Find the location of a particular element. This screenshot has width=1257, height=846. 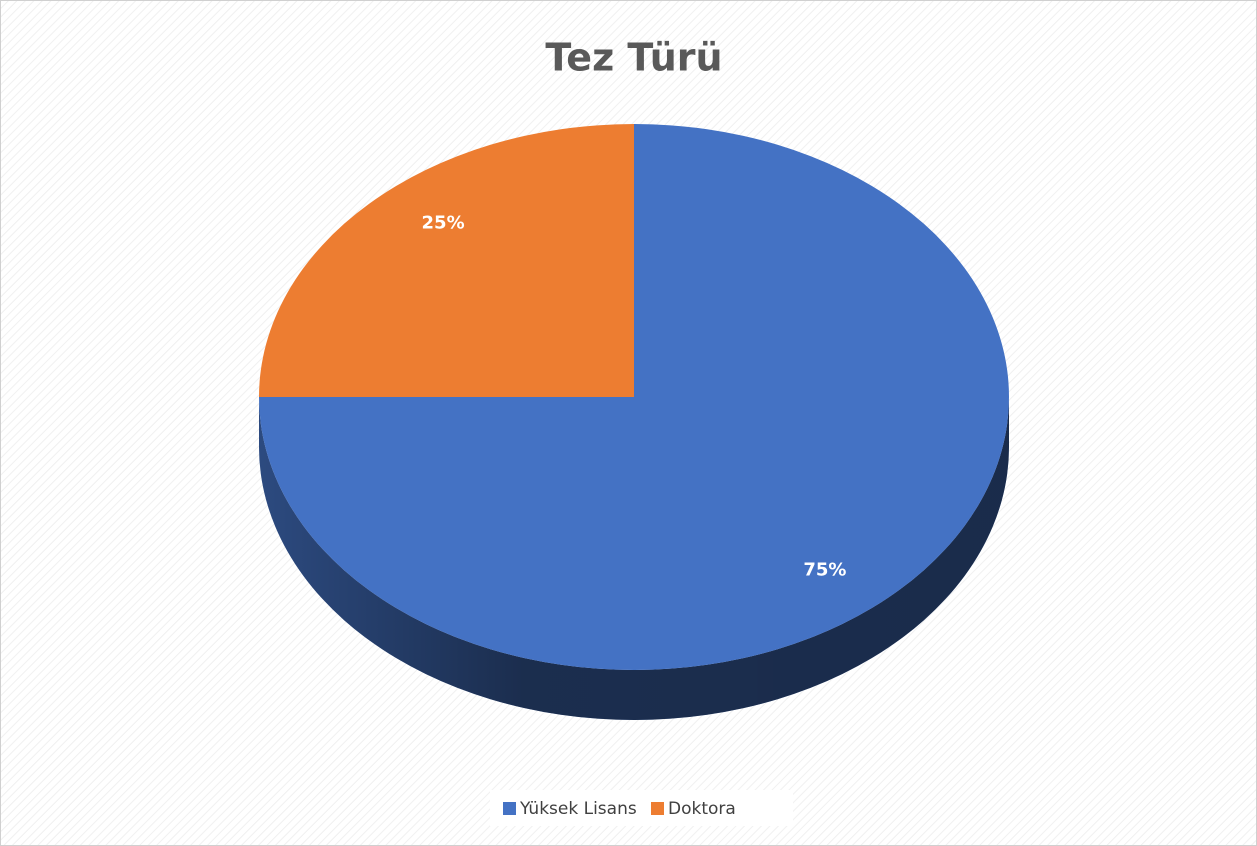

legend-label: Doktora is located at coordinates (702, 809).